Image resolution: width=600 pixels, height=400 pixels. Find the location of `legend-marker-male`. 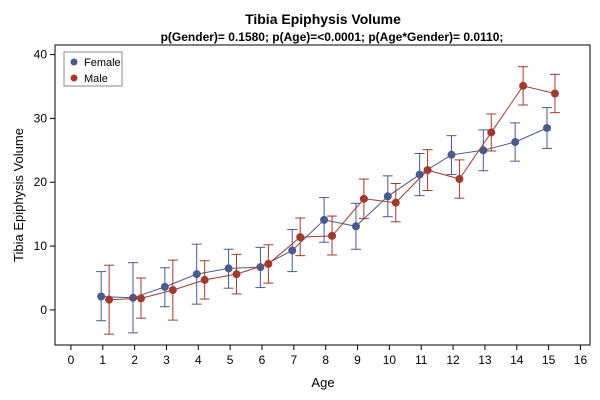

legend-marker-male is located at coordinates (74, 78).